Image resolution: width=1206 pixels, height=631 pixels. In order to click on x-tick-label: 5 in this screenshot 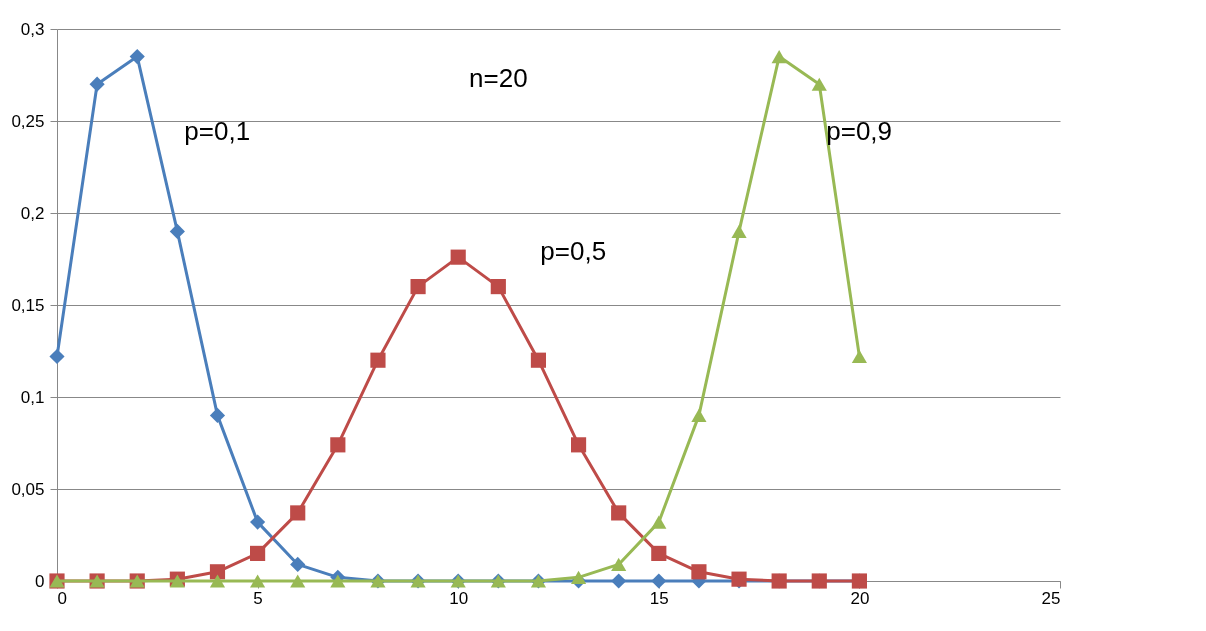, I will do `click(258, 598)`.